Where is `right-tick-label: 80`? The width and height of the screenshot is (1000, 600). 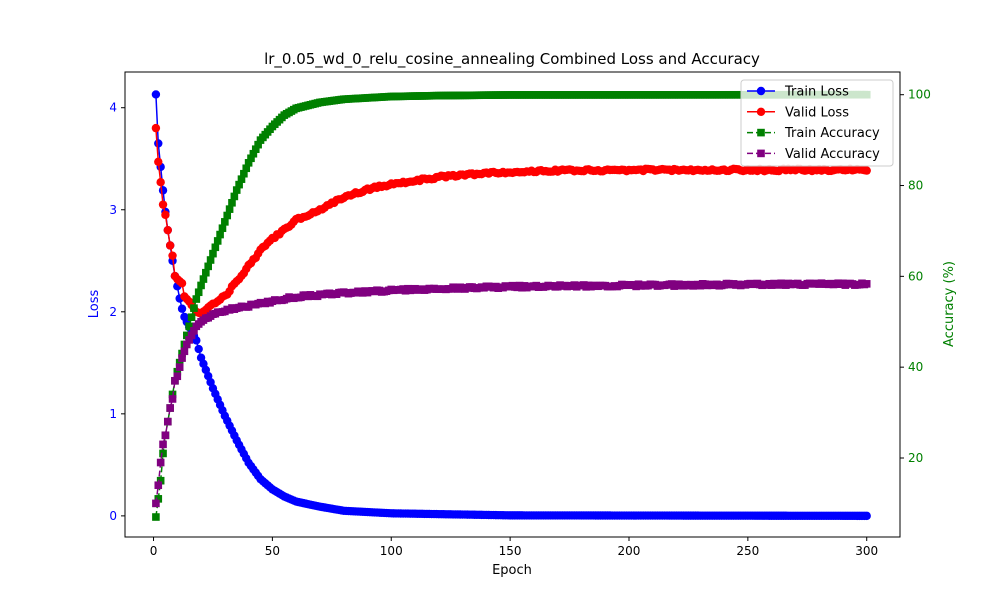 right-tick-label: 80 is located at coordinates (915, 186).